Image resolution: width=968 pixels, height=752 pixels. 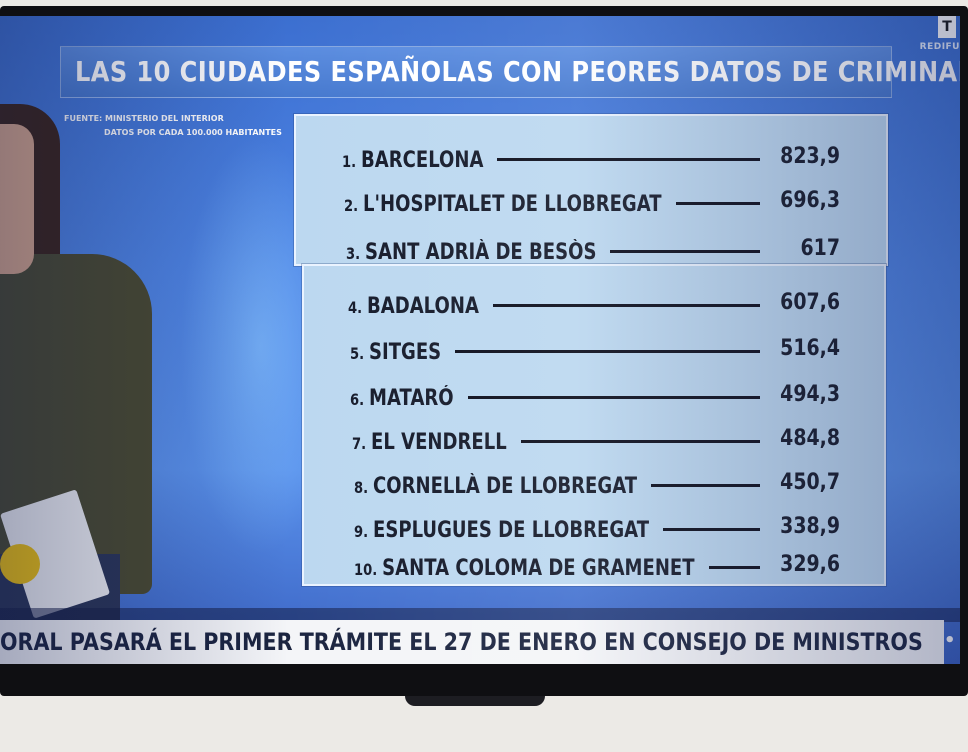 What do you see at coordinates (361, 531) in the screenshot?
I see `ranking-number: 9.` at bounding box center [361, 531].